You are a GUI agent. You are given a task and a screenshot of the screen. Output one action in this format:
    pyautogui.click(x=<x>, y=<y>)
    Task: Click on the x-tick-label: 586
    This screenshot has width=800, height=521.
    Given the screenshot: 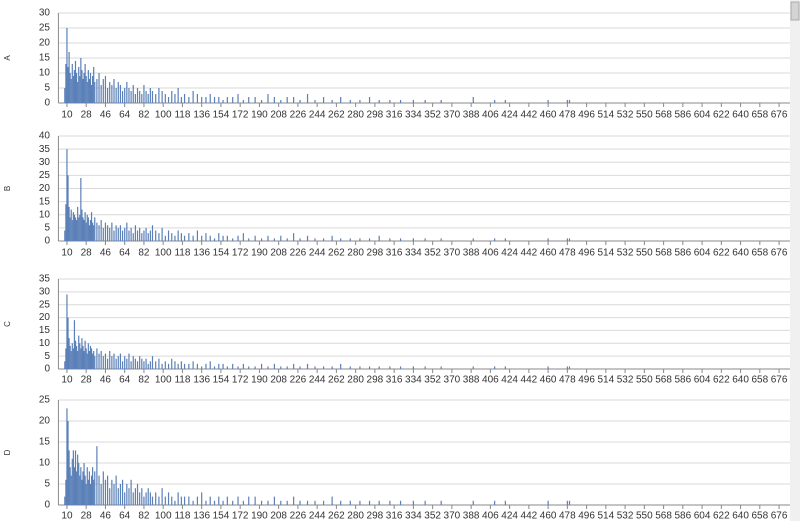 What is the action you would take?
    pyautogui.click(x=682, y=516)
    